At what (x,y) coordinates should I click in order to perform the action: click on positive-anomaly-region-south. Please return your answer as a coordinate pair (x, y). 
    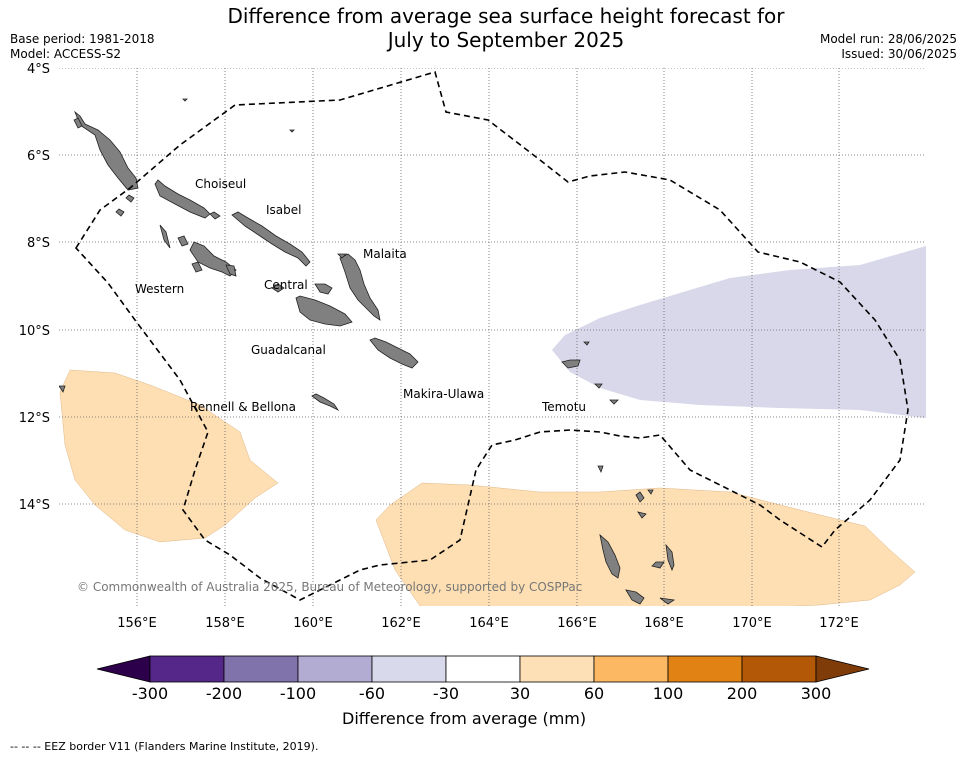
    Looking at the image, I should click on (645, 544).